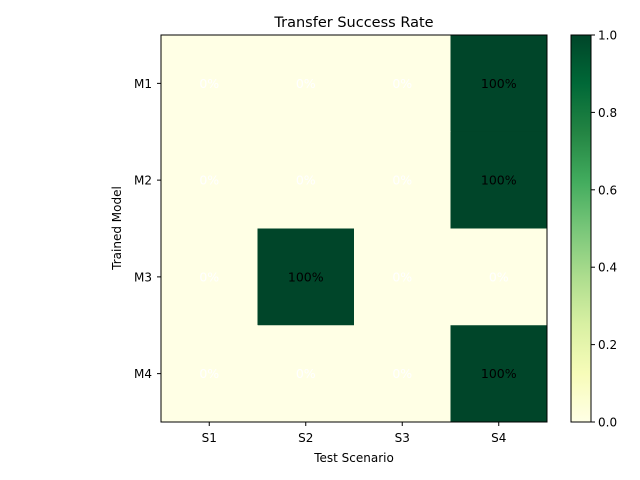  Describe the element at coordinates (147, 229) in the screenshot. I see `y-axis-ticks: M1 M2 M3 M4` at that location.